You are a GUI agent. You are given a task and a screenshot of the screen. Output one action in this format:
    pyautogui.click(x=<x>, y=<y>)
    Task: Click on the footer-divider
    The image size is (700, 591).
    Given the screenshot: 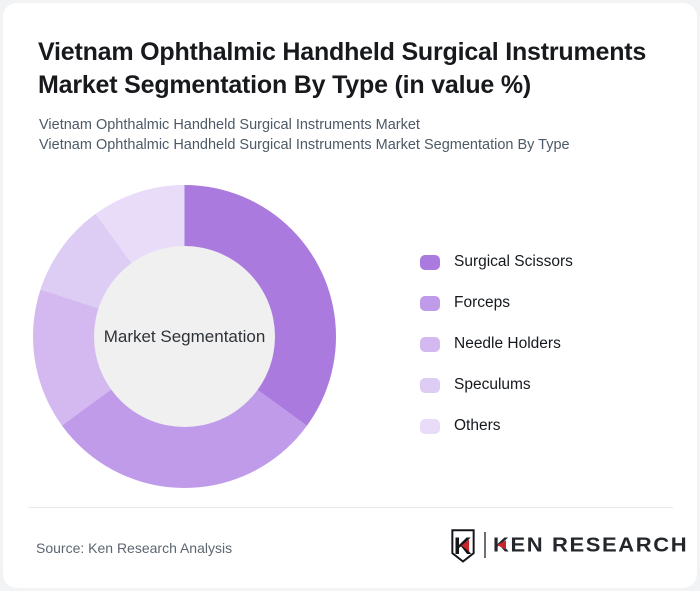 What is the action you would take?
    pyautogui.click(x=350, y=507)
    